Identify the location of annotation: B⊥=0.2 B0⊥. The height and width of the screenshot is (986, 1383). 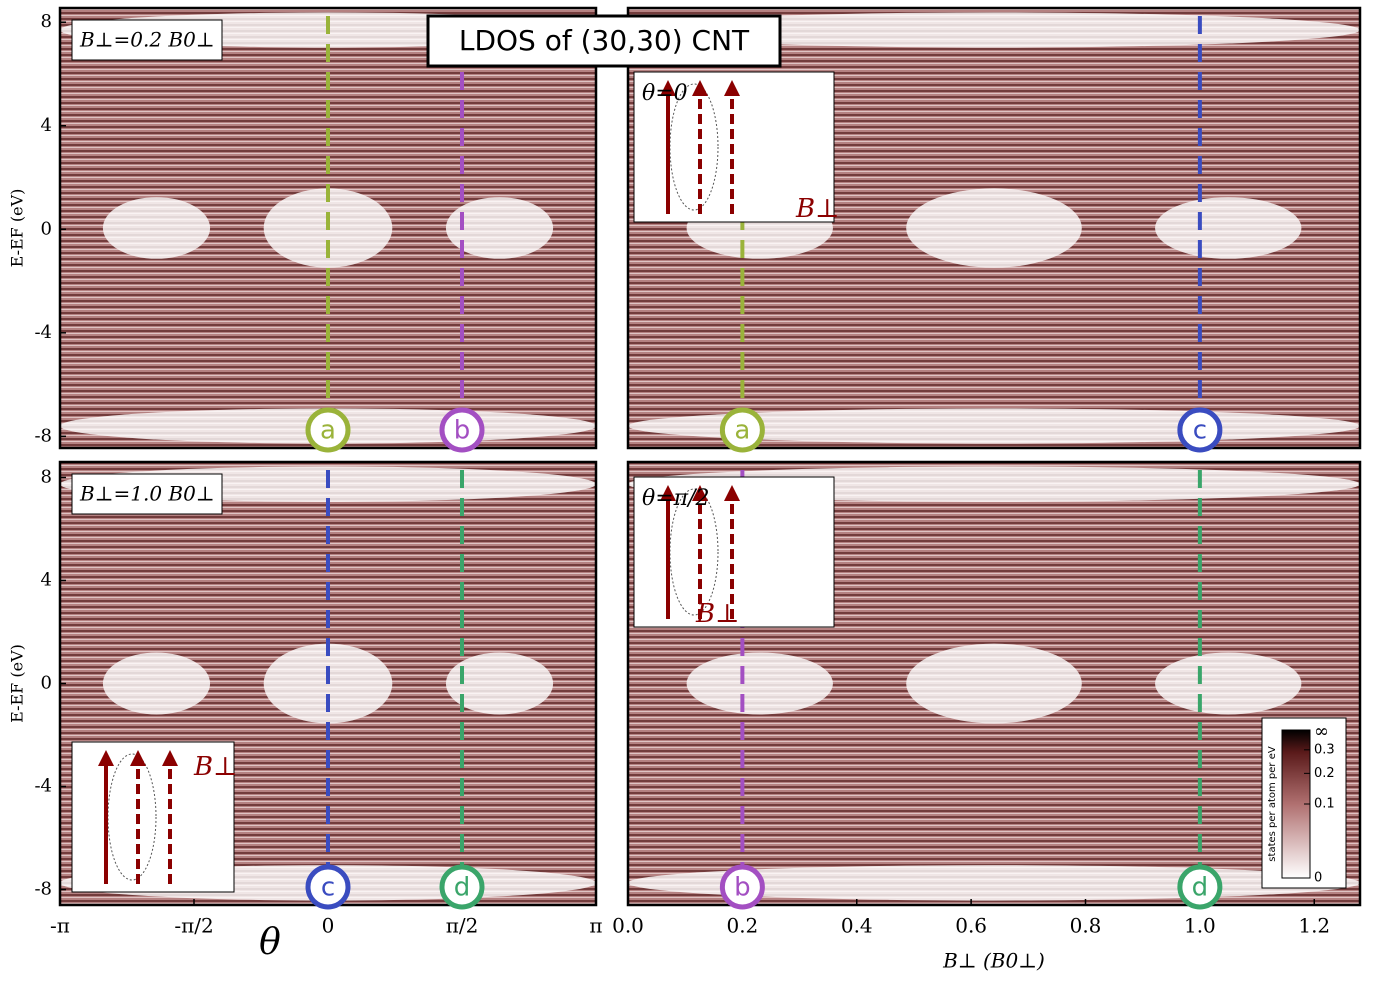
(147, 40).